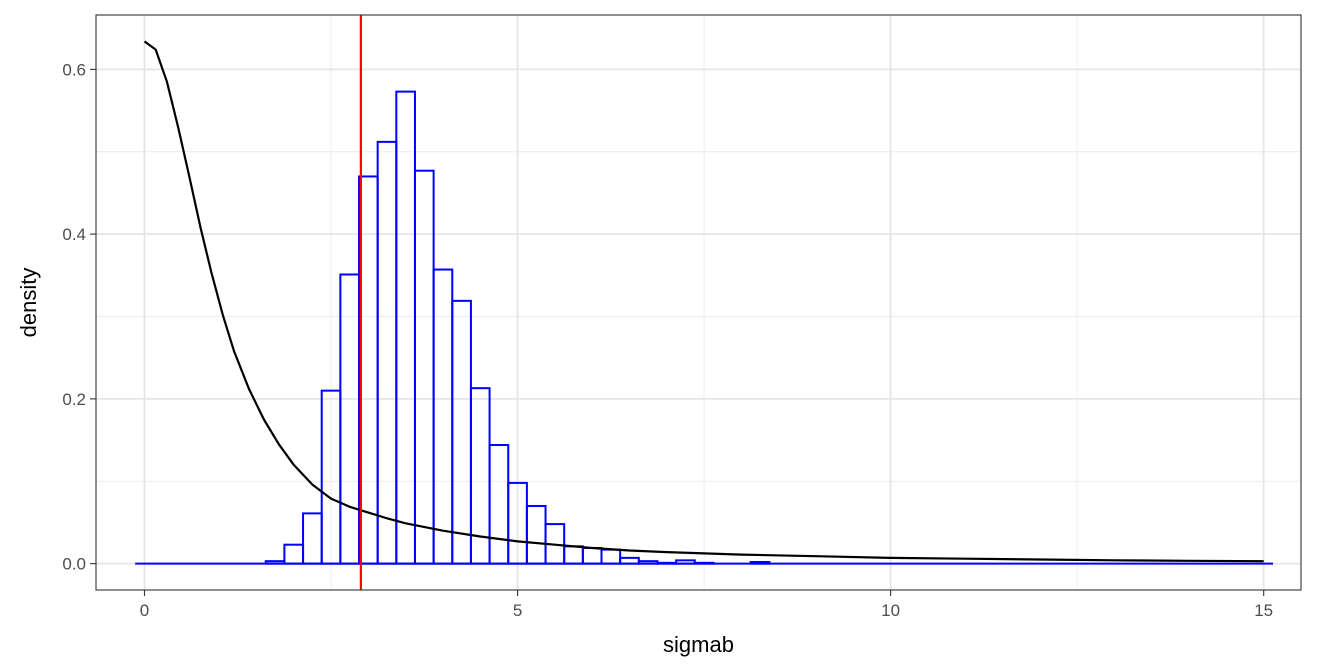 Image resolution: width=1344 pixels, height=672 pixels. Describe the element at coordinates (74, 69) in the screenshot. I see `y-tick-label: 0.6` at that location.